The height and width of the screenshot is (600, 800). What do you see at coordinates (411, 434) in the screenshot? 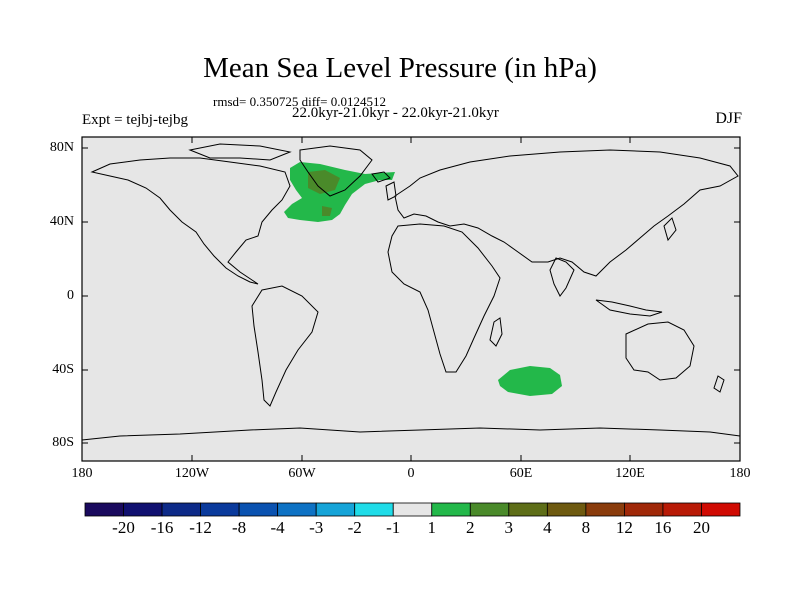
I see `coastline-antarctica` at bounding box center [411, 434].